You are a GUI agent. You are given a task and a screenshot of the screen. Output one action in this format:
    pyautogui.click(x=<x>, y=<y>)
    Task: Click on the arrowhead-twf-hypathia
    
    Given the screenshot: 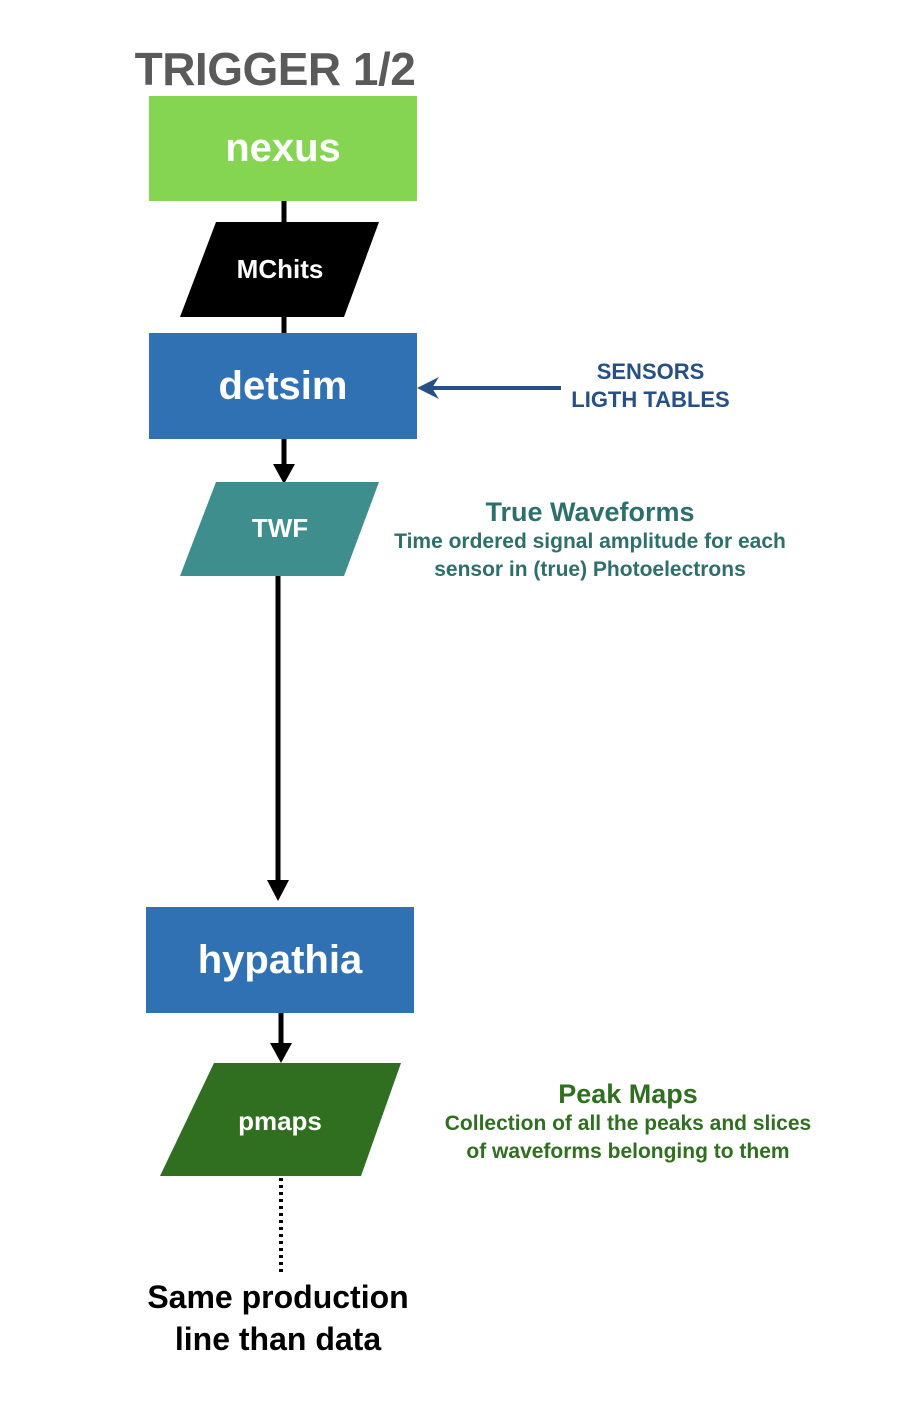 What is the action you would take?
    pyautogui.click(x=278, y=890)
    